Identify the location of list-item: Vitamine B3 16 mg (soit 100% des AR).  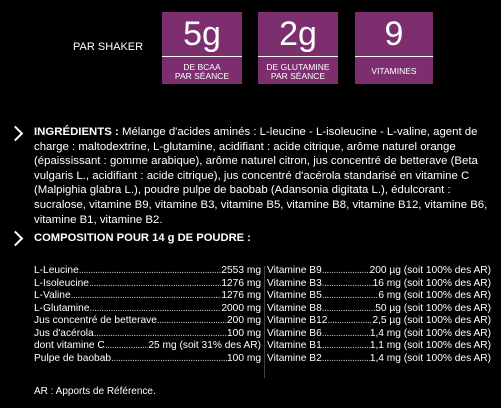
(379, 284).